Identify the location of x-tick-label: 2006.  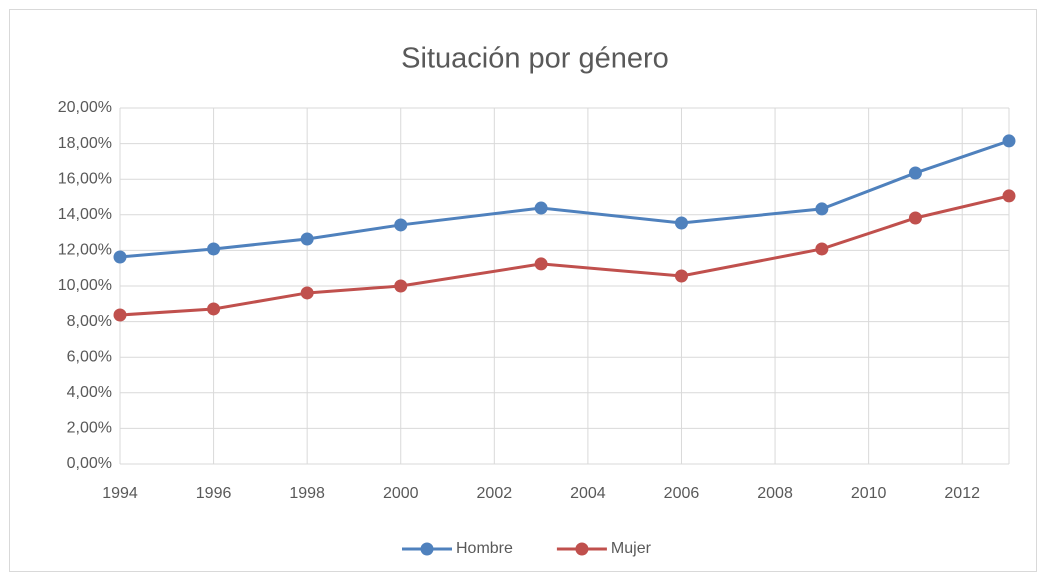
(682, 493).